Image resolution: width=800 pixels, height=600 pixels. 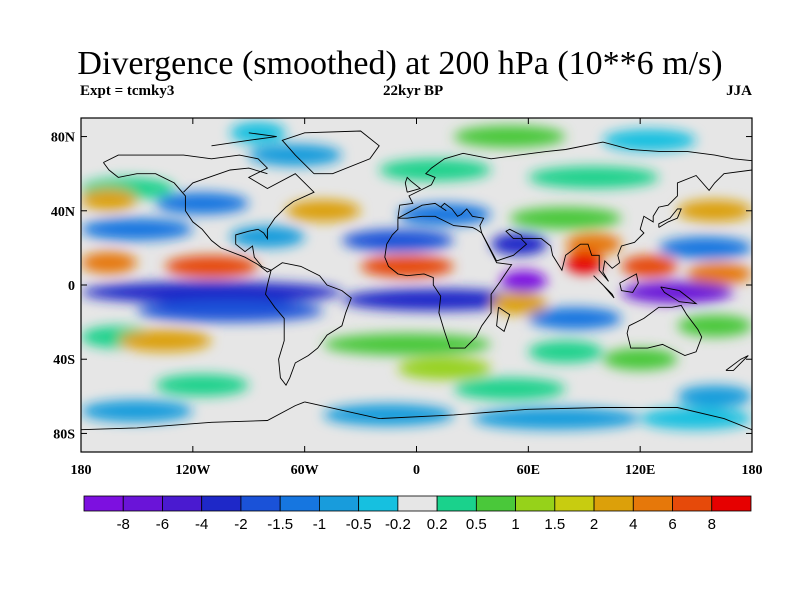 What do you see at coordinates (305, 470) in the screenshot?
I see `lon-tick-label: 60W` at bounding box center [305, 470].